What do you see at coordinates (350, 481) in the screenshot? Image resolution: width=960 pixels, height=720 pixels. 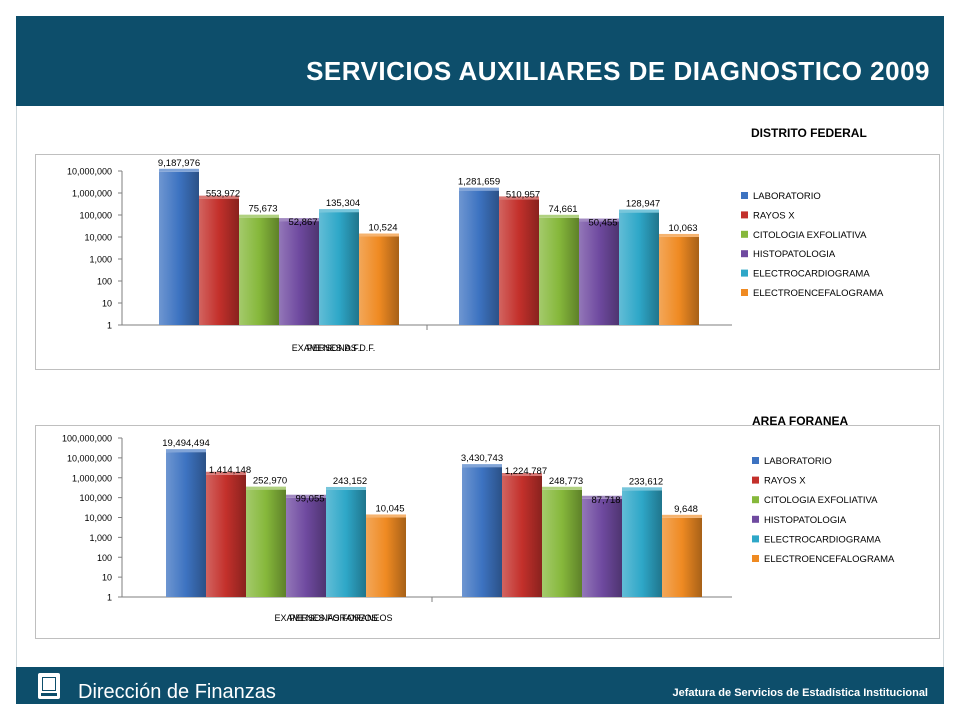 I see `data-label: 243,152` at bounding box center [350, 481].